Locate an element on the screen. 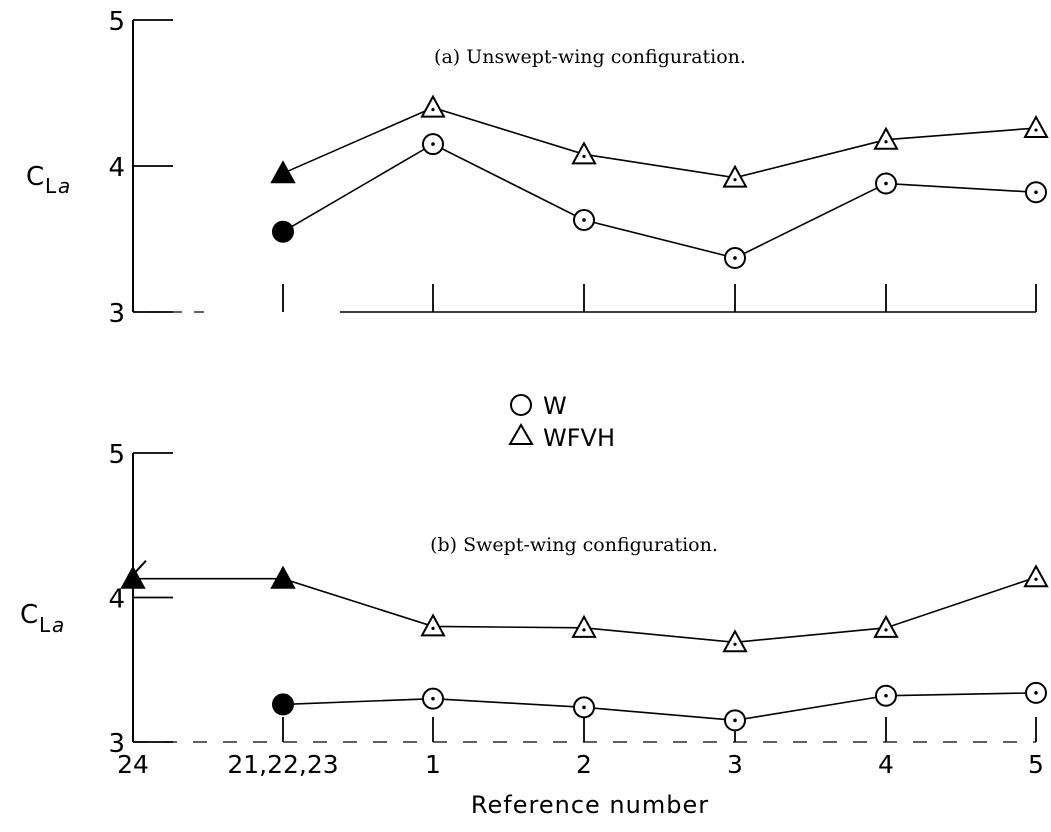 Image resolution: width=1051 pixels, height=832 pixels. panel-a-ytick-label-4: 4 is located at coordinates (116, 168).